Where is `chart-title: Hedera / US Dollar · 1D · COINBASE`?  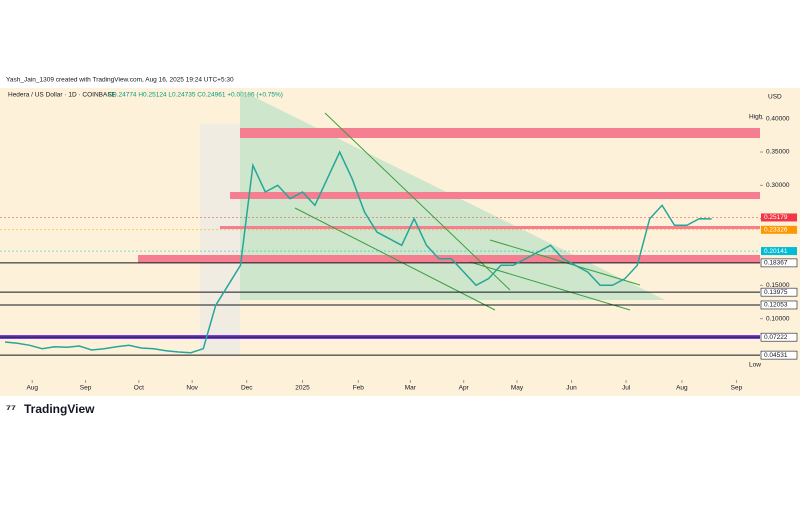 chart-title: Hedera / US Dollar · 1D · COINBASE is located at coordinates (62, 95).